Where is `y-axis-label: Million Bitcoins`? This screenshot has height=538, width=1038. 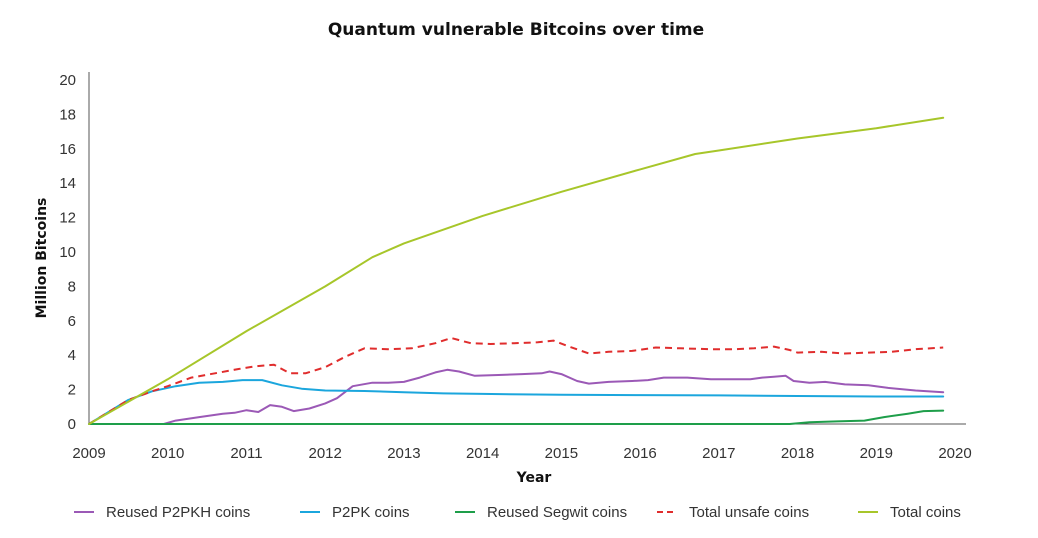
y-axis-label: Million Bitcoins is located at coordinates (42, 258).